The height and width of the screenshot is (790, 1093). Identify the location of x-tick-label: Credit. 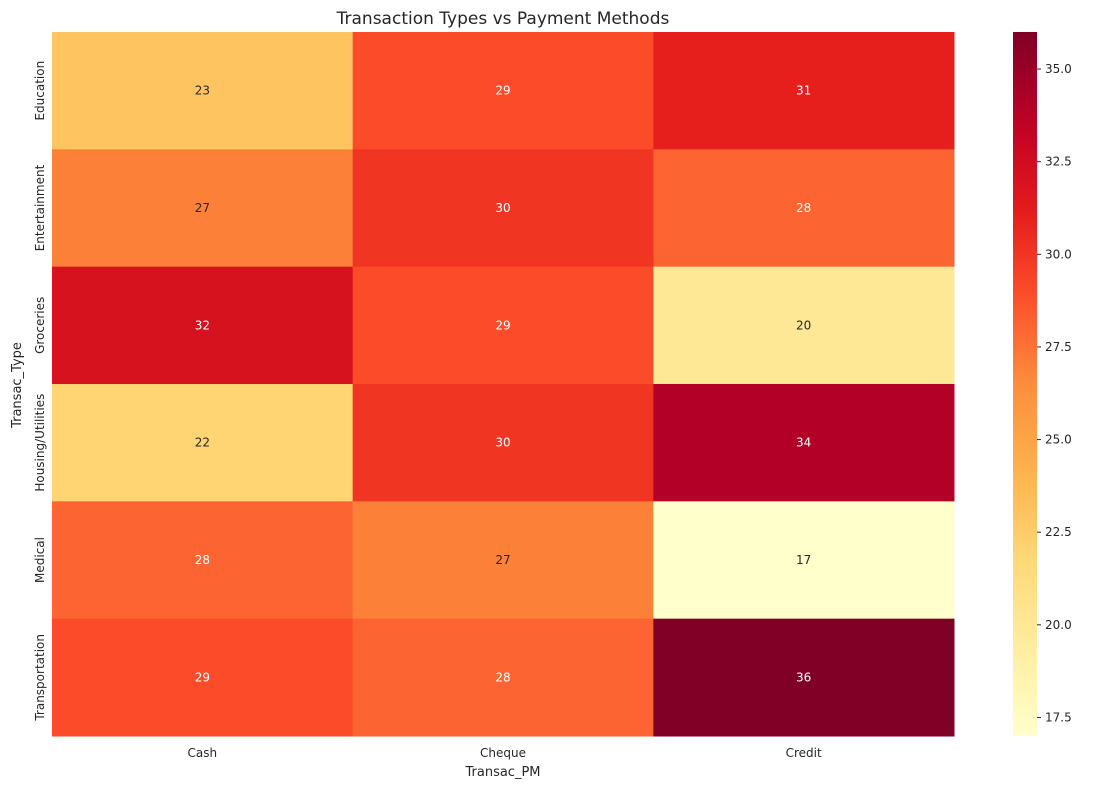
(804, 753).